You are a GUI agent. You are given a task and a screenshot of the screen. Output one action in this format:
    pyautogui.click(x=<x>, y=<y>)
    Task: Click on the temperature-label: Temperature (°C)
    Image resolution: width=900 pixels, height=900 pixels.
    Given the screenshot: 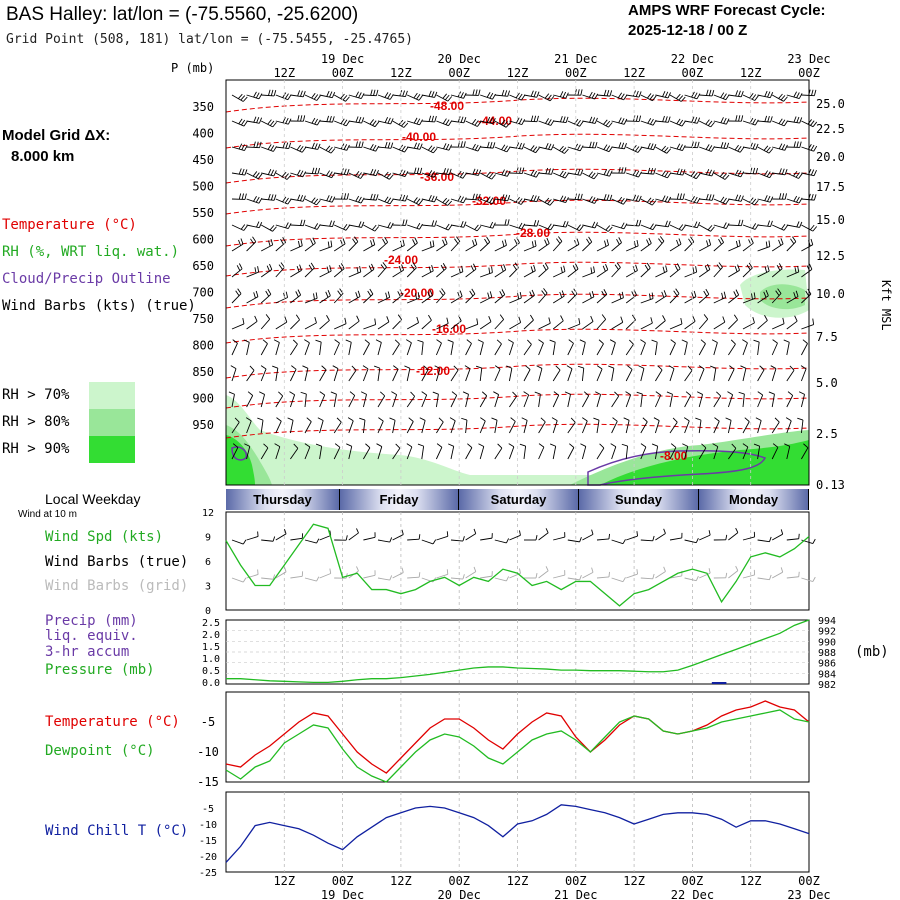 What is the action you would take?
    pyautogui.click(x=112, y=722)
    